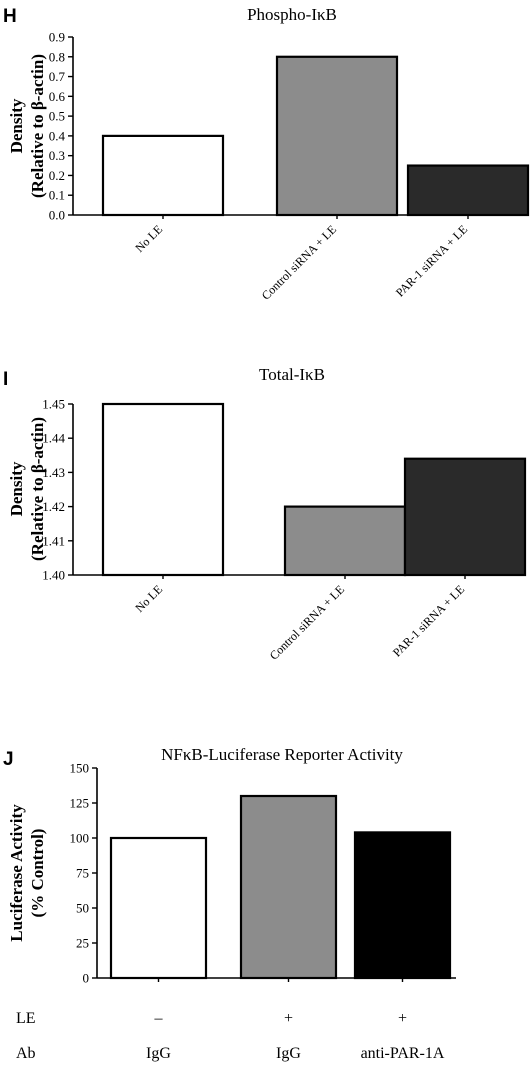 Image resolution: width=531 pixels, height=1067 pixels. What do you see at coordinates (57, 96) in the screenshot?
I see `y-tick-label: 0.6` at bounding box center [57, 96].